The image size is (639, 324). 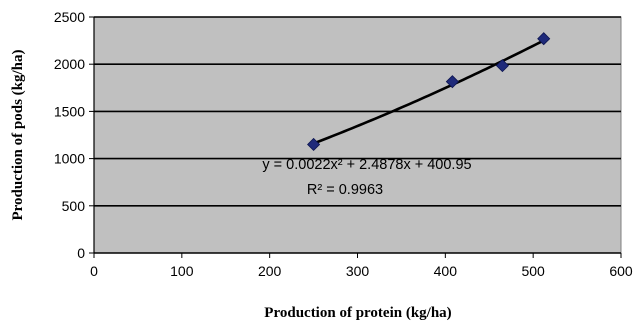 What do you see at coordinates (345, 190) in the screenshot?
I see `trendline-r-squared: R² = 0.9963` at bounding box center [345, 190].